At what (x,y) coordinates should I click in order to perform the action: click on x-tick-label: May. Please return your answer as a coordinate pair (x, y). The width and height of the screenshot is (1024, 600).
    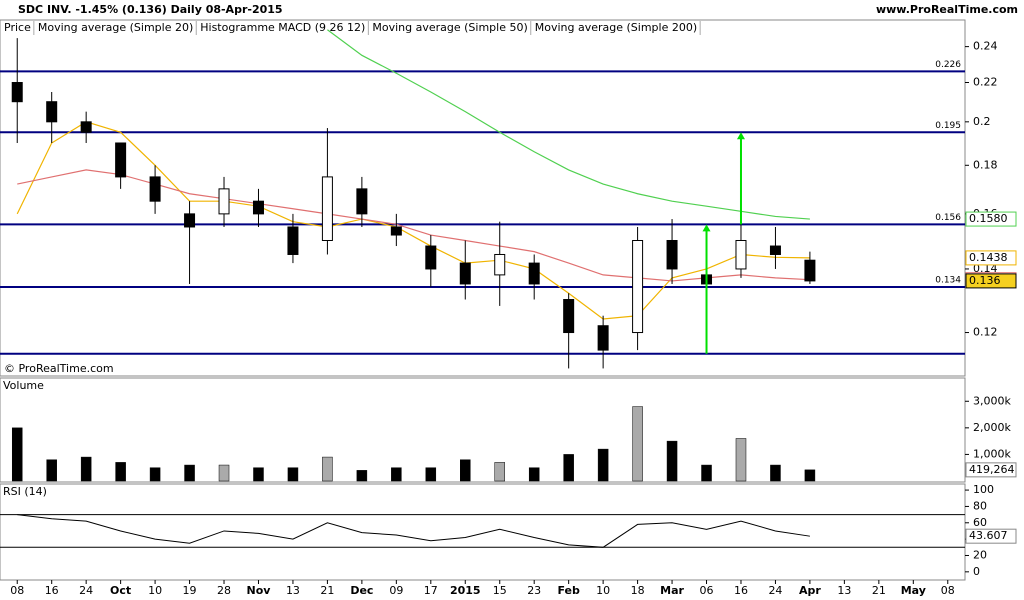
    Looking at the image, I should click on (913, 590).